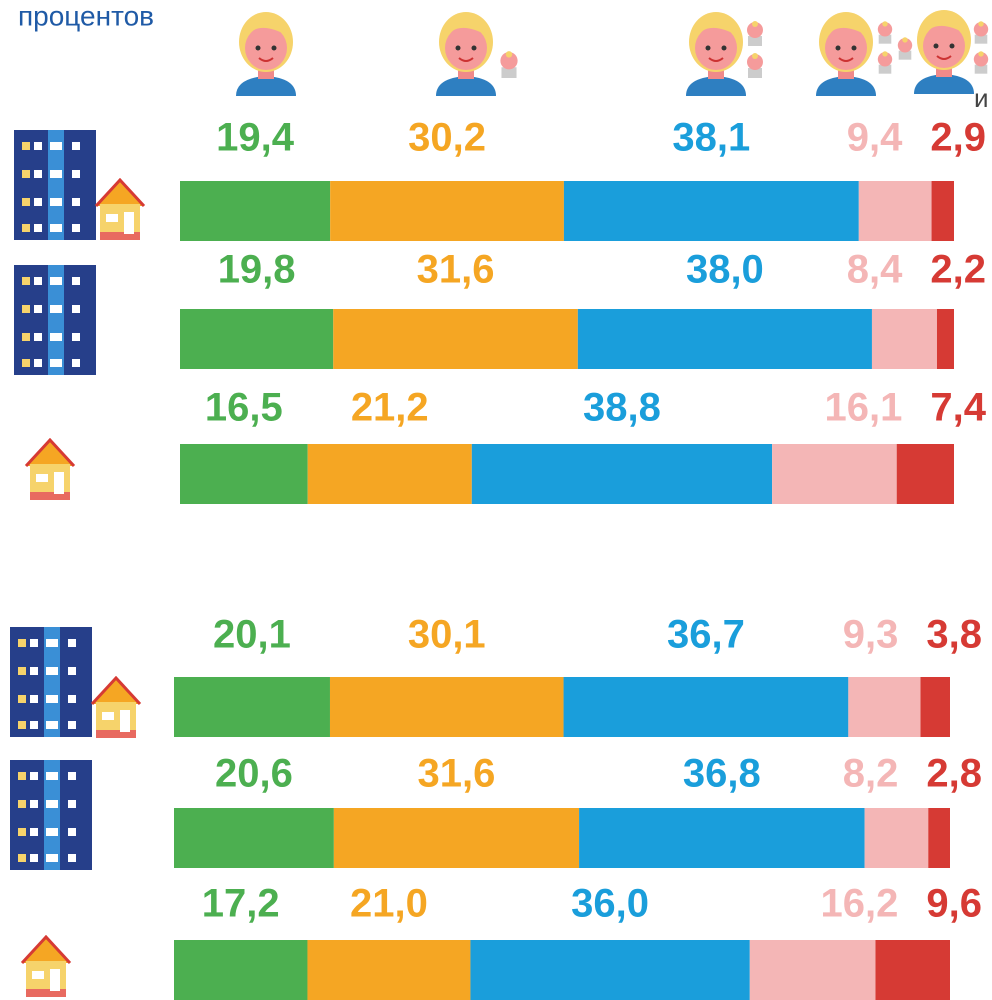  I want to click on value-label: 16,1, so click(864, 408).